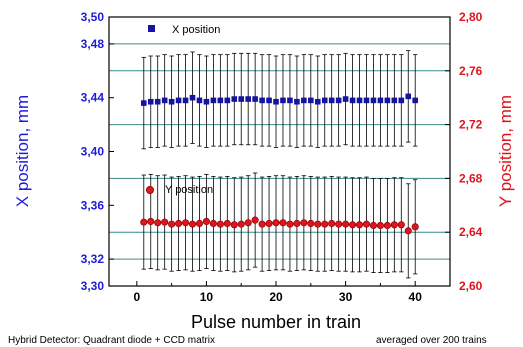 The width and height of the screenshot is (523, 347). What do you see at coordinates (93, 44) in the screenshot?
I see `y-left-tick-label: 3,48` at bounding box center [93, 44].